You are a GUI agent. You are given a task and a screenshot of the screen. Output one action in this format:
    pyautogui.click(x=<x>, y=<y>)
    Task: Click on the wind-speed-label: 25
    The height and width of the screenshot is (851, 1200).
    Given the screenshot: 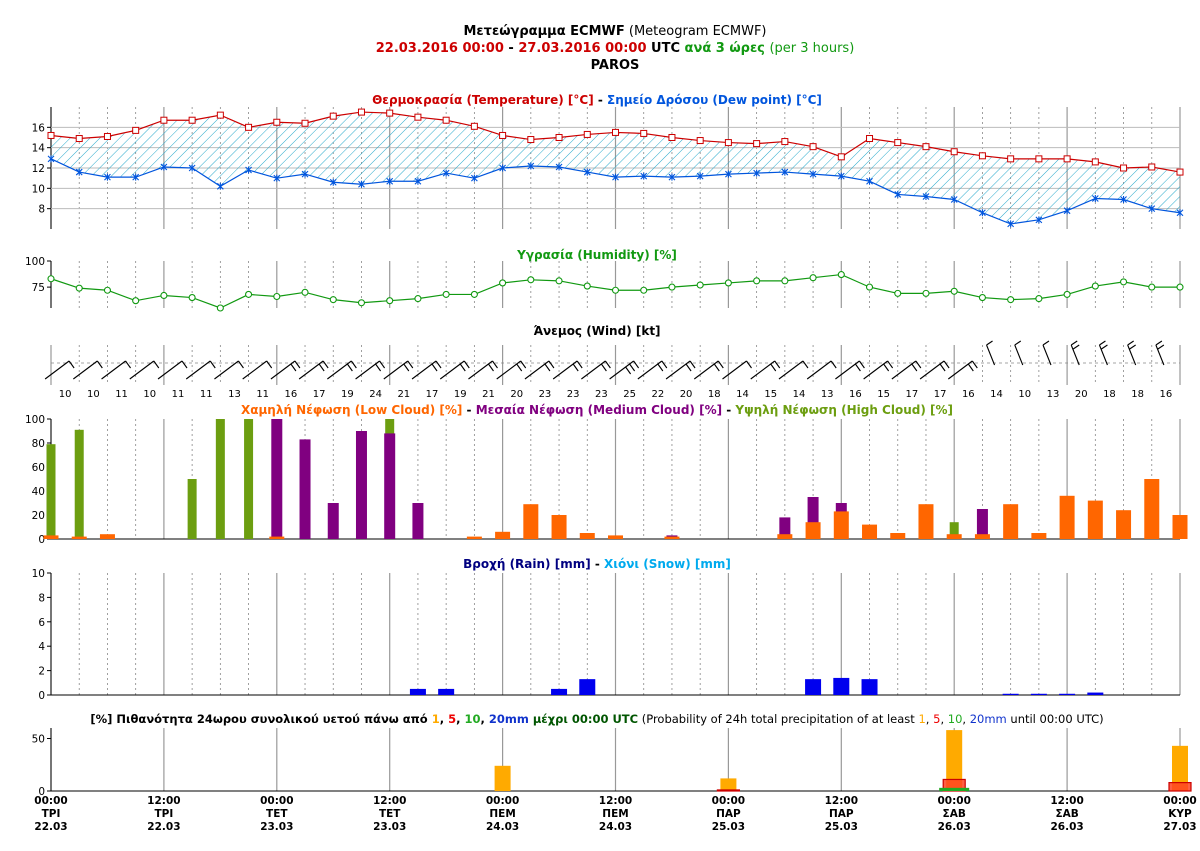 What is the action you would take?
    pyautogui.click(x=629, y=394)
    